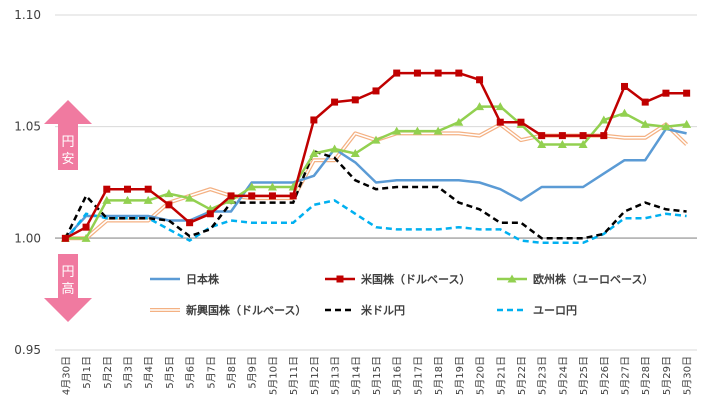 This screenshot has height=407, width=706. I want to click on y-tick-label: 1.10, so click(27, 15).